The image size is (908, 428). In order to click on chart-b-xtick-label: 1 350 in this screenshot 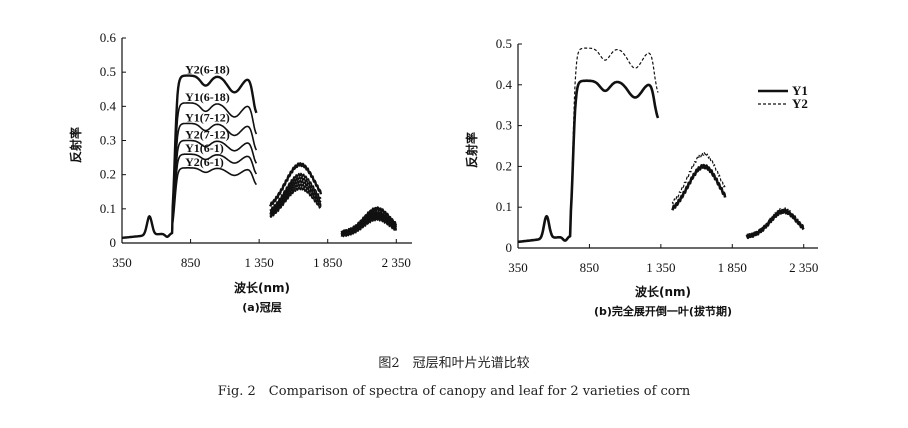, I will do `click(660, 267)`.